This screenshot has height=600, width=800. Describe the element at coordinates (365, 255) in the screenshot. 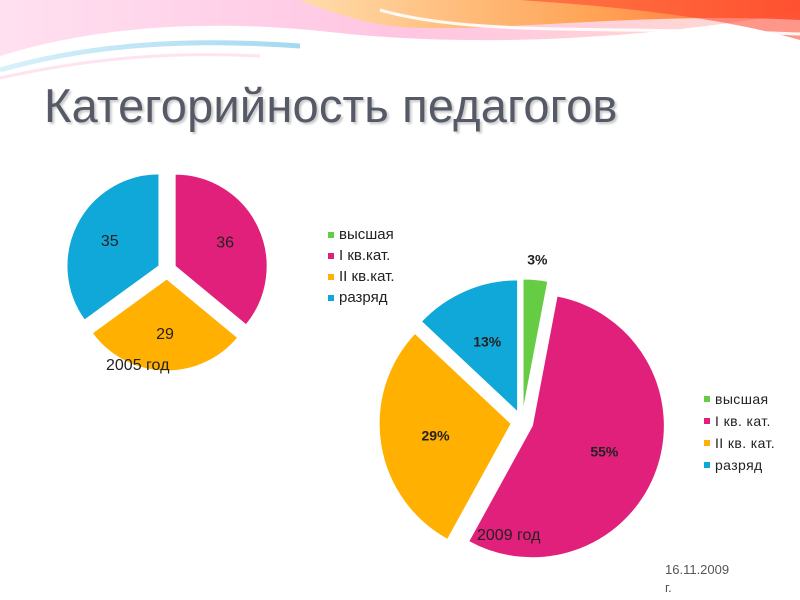

I see `legend-label-1: I кв.кат.` at that location.